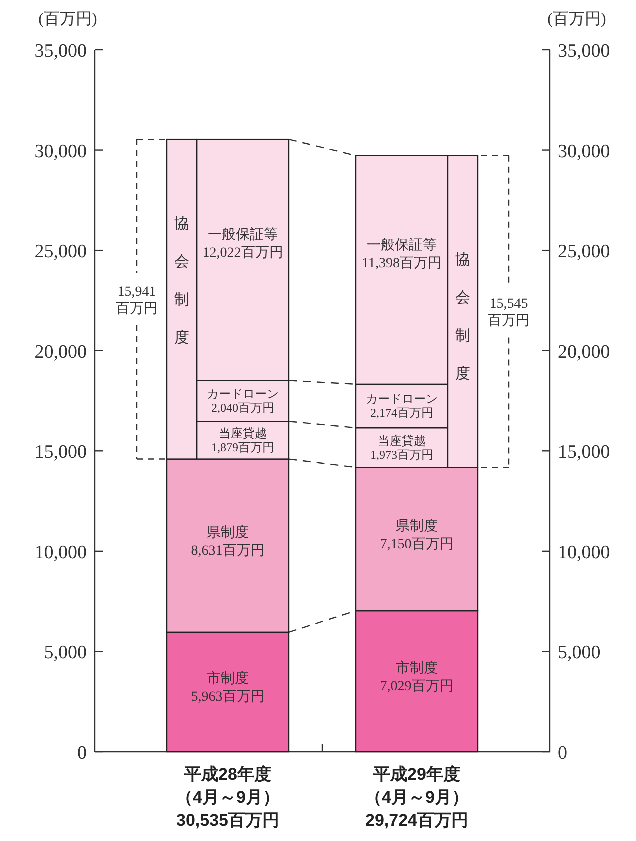 The image size is (636, 841). Describe the element at coordinates (60, 453) in the screenshot. I see `y-tick-label: 15,000` at that location.